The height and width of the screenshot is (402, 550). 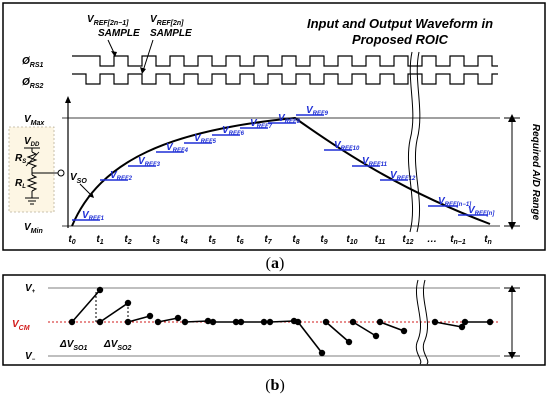 I want to click on vref-label-4: VREF4, so click(x=177, y=148).